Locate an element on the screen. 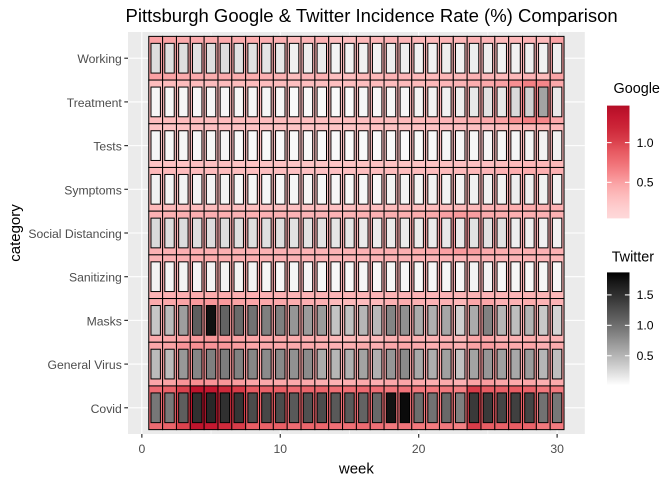 The image size is (672, 485). svg-text: Covid is located at coordinates (106, 409).